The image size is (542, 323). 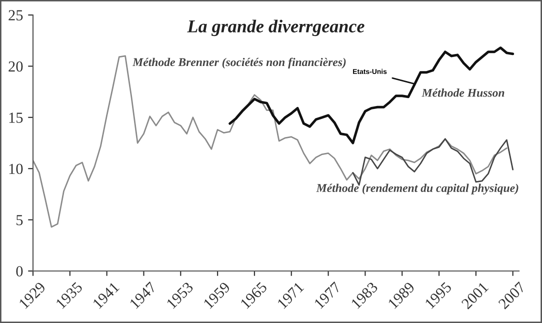 I want to click on series-label: Méthode (rendement du capital physique), so click(x=417, y=189).